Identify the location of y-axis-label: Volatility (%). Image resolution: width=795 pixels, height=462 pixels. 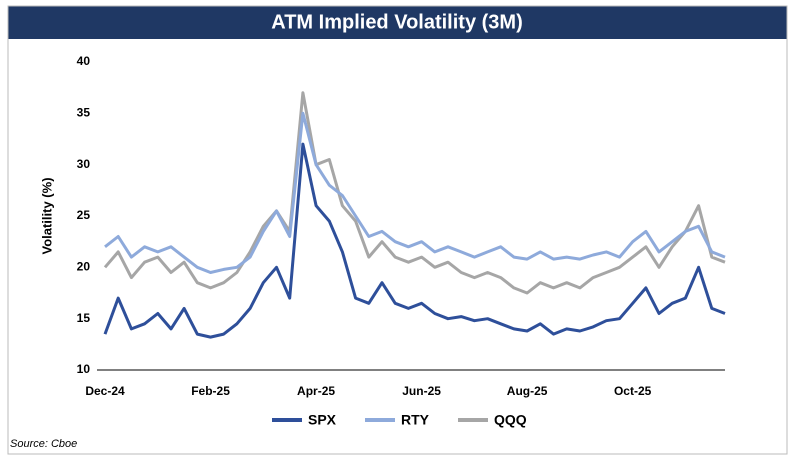
(46, 215).